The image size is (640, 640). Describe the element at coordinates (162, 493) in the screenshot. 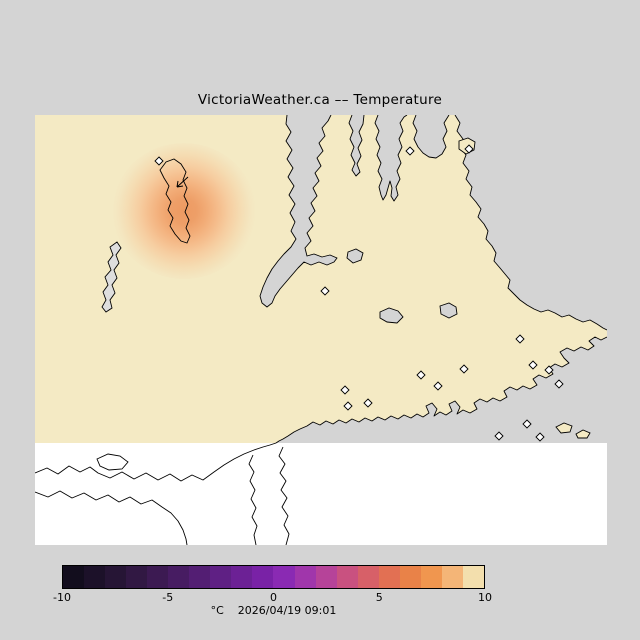

I see `coastline-south` at that location.